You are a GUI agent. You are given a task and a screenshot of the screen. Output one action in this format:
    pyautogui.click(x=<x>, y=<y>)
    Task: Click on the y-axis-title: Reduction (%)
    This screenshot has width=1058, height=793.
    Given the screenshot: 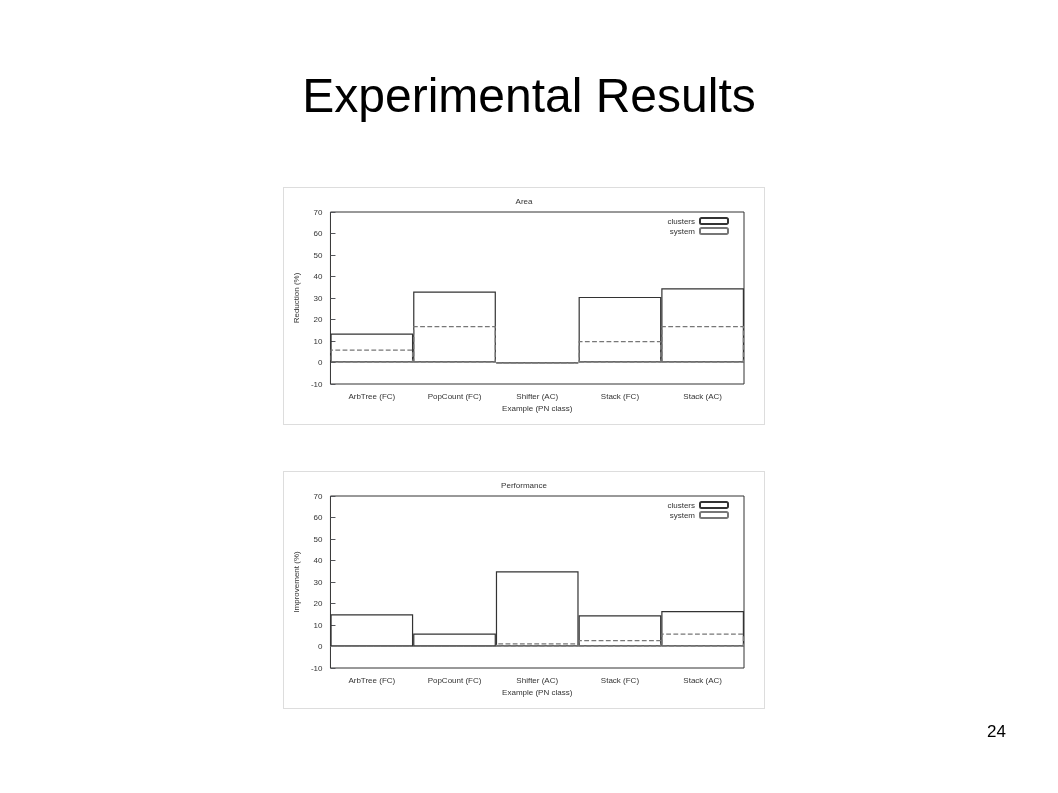 What is the action you would take?
    pyautogui.click(x=296, y=298)
    